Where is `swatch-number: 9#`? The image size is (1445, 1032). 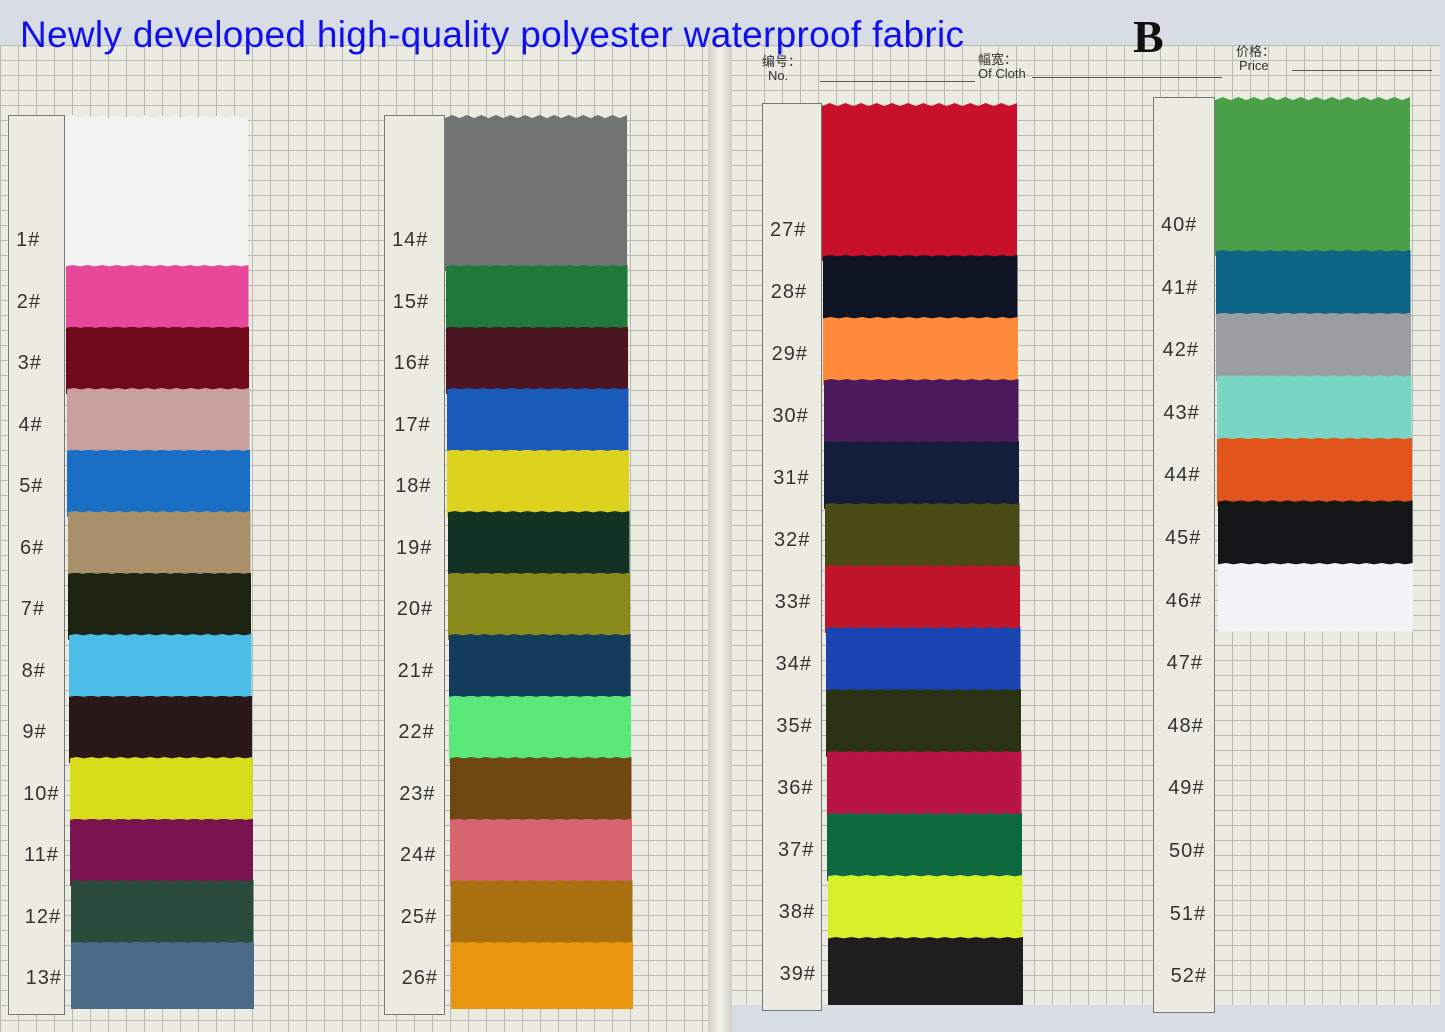
swatch-number: 9# is located at coordinates (34, 732).